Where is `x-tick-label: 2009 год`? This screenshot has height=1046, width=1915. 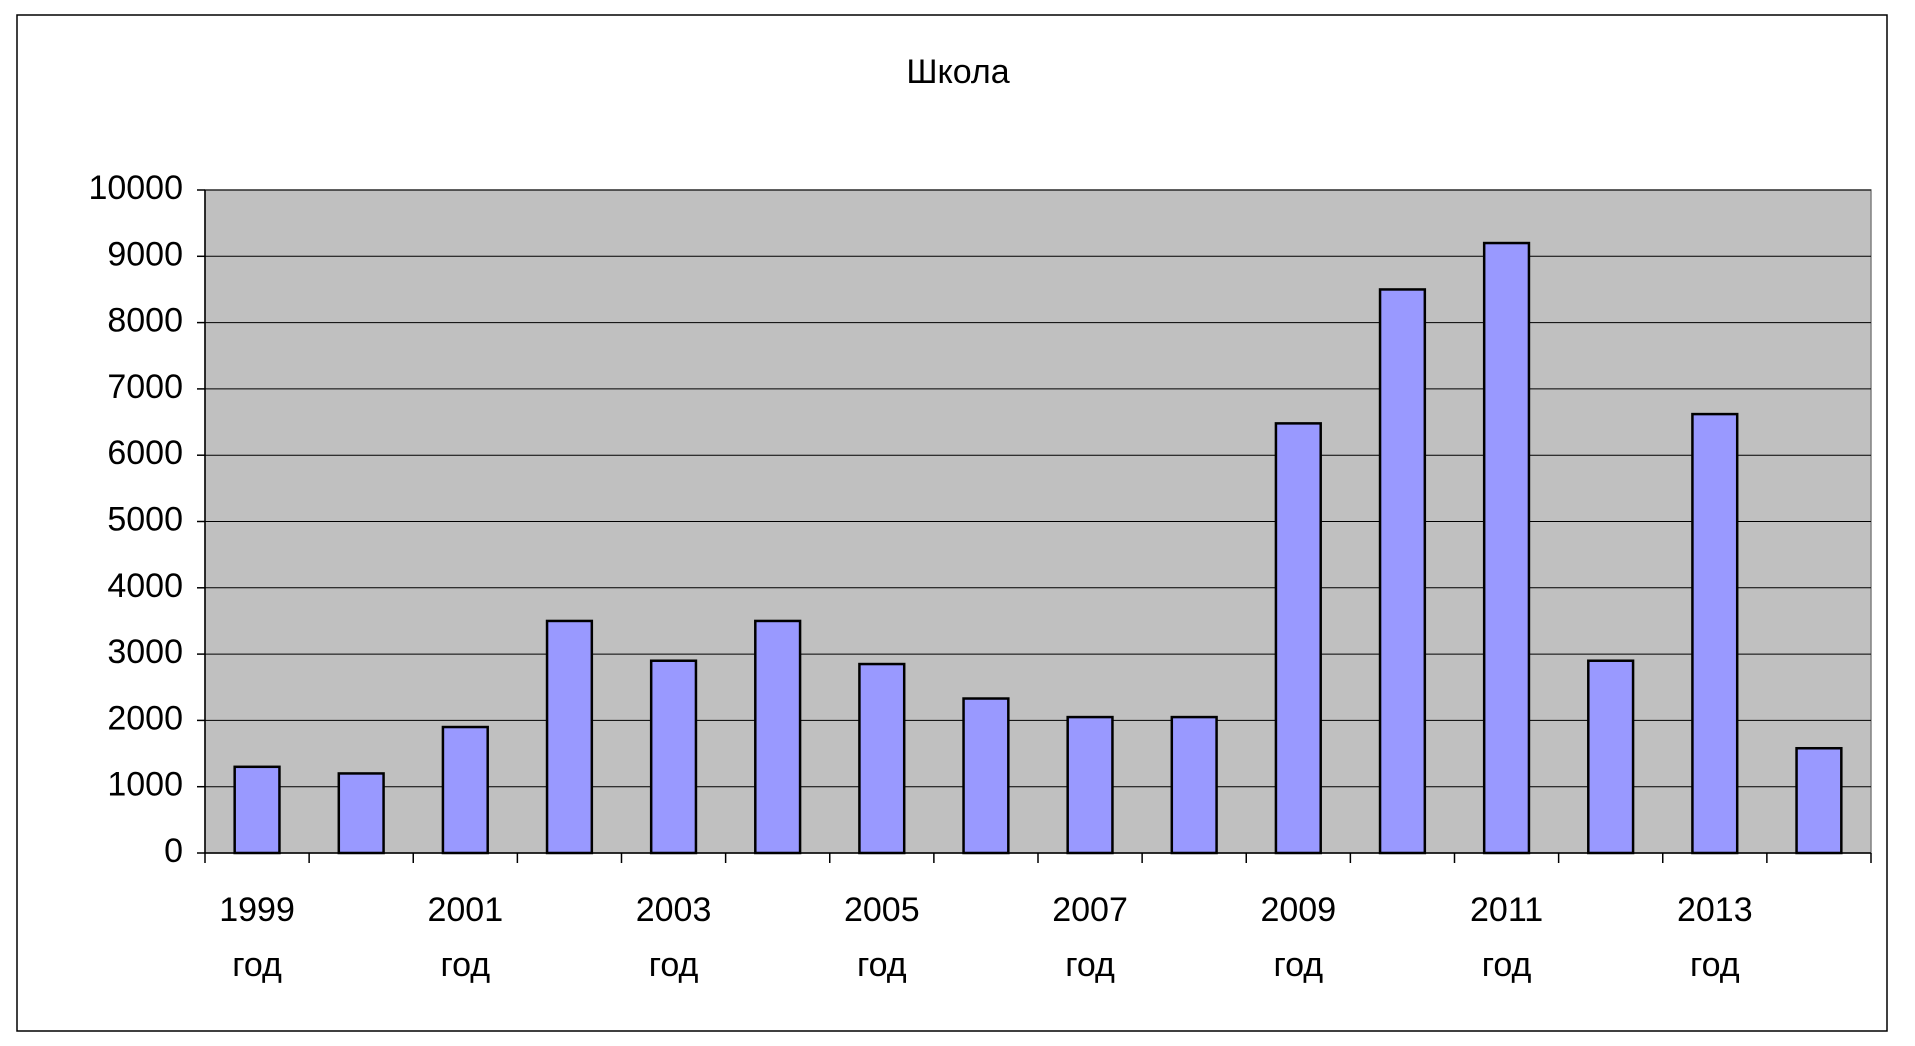 x-tick-label: 2009 год is located at coordinates (1298, 937).